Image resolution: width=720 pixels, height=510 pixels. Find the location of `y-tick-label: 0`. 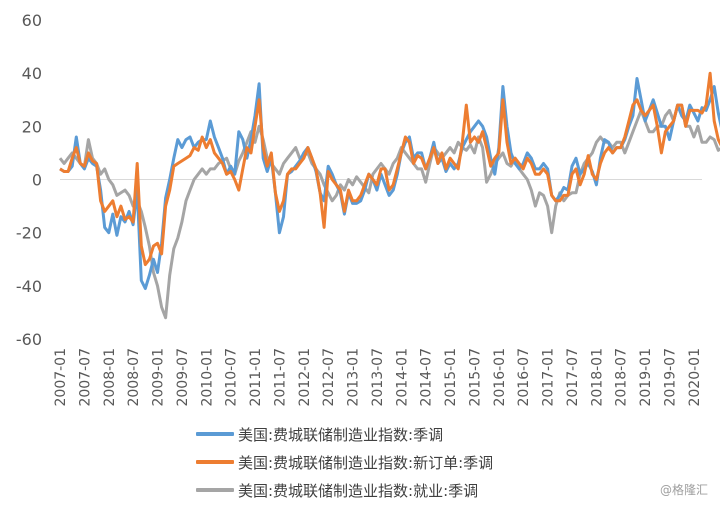

y-tick-label: 0 is located at coordinates (37, 180).